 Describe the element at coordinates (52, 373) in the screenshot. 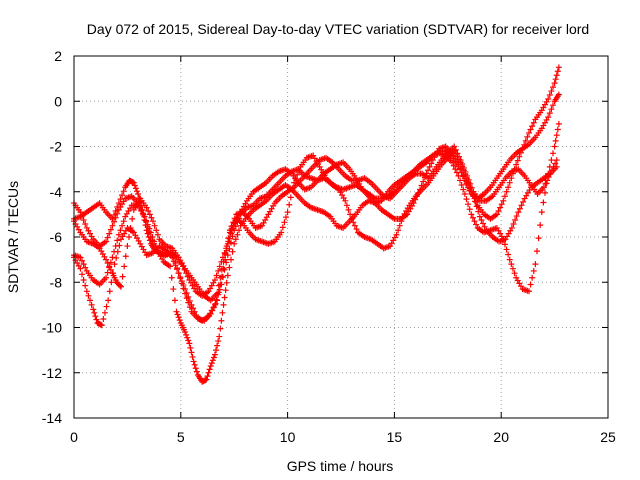

I see `y-tick-label: -12` at that location.